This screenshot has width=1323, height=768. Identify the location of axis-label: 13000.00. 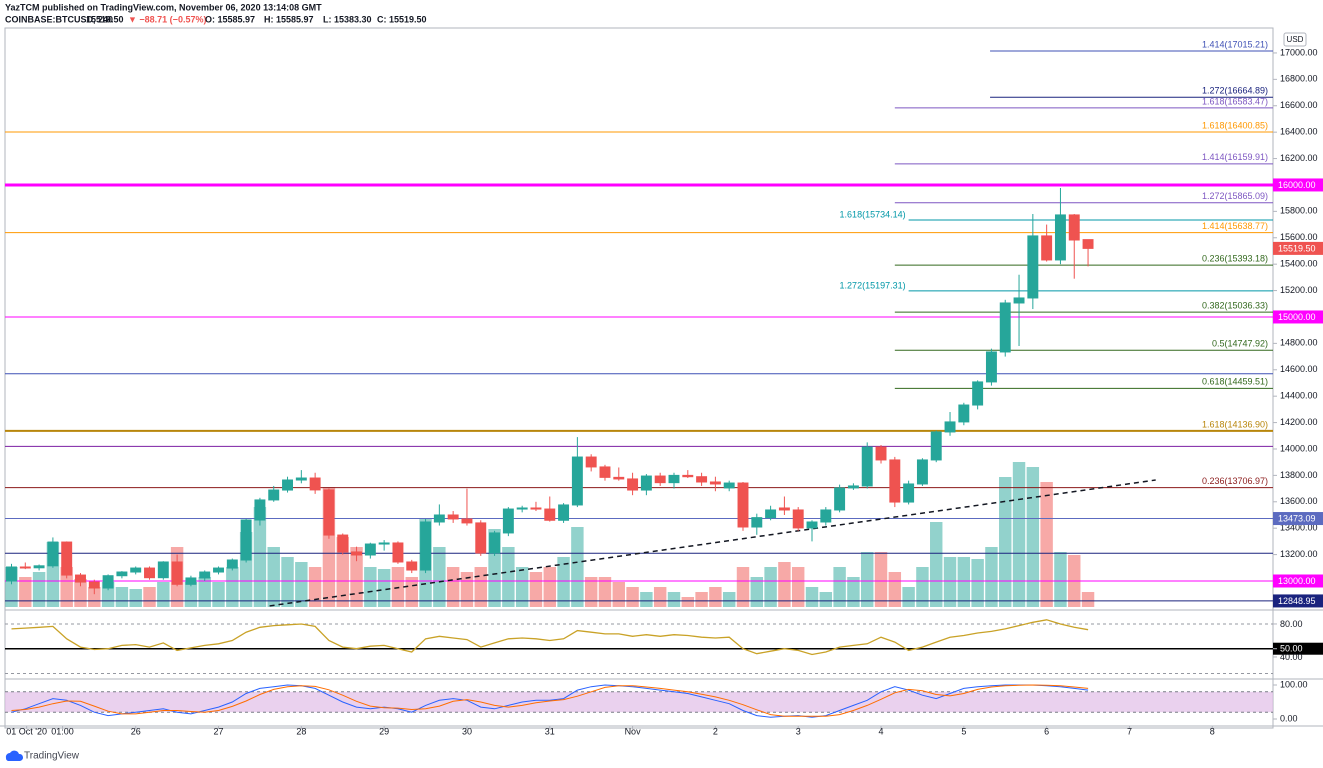
(1297, 581).